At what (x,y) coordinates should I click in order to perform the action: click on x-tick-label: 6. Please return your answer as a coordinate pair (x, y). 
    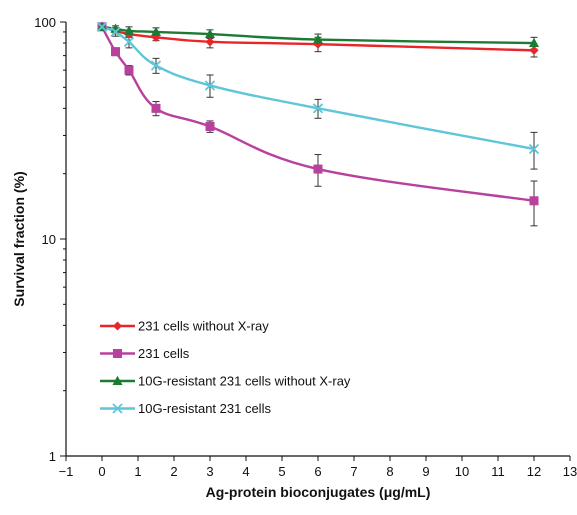
    Looking at the image, I should click on (317, 471).